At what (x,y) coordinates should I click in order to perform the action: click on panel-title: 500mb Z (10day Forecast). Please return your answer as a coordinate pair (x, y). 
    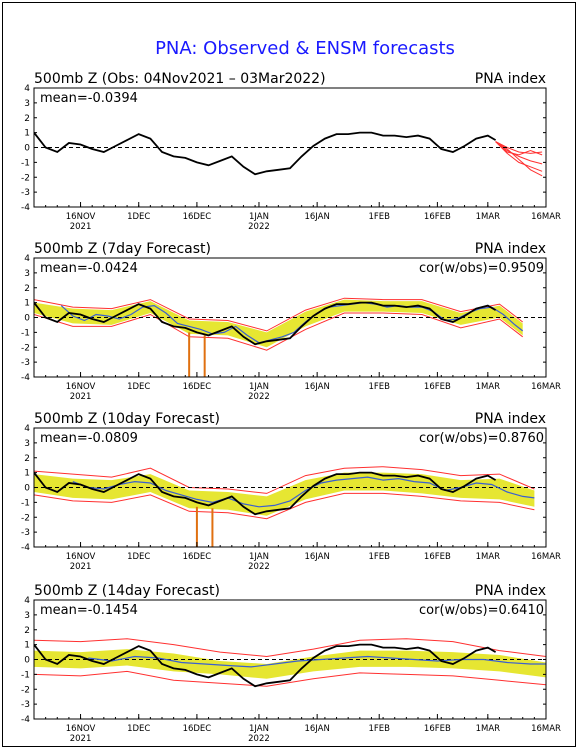
    Looking at the image, I should click on (127, 419).